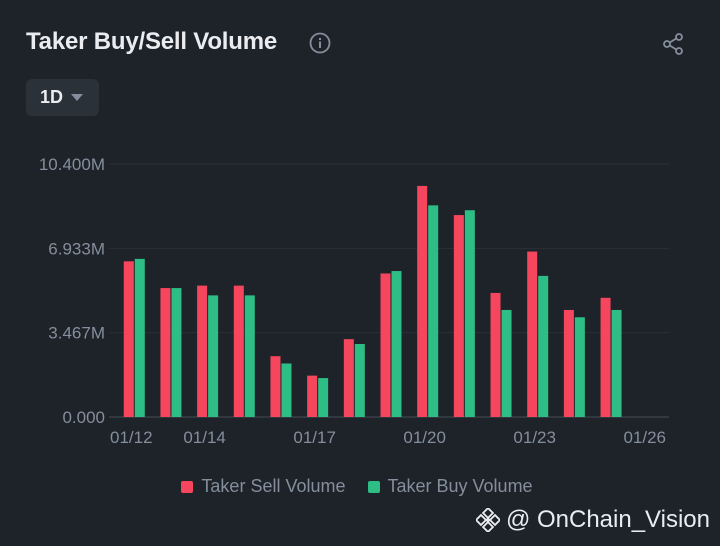  I want to click on x-tick-label: 01/23, so click(534, 437).